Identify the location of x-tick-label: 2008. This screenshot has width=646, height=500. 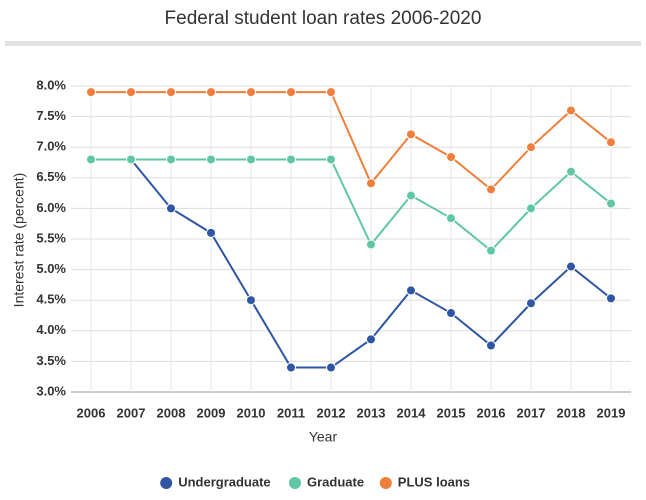
(171, 412).